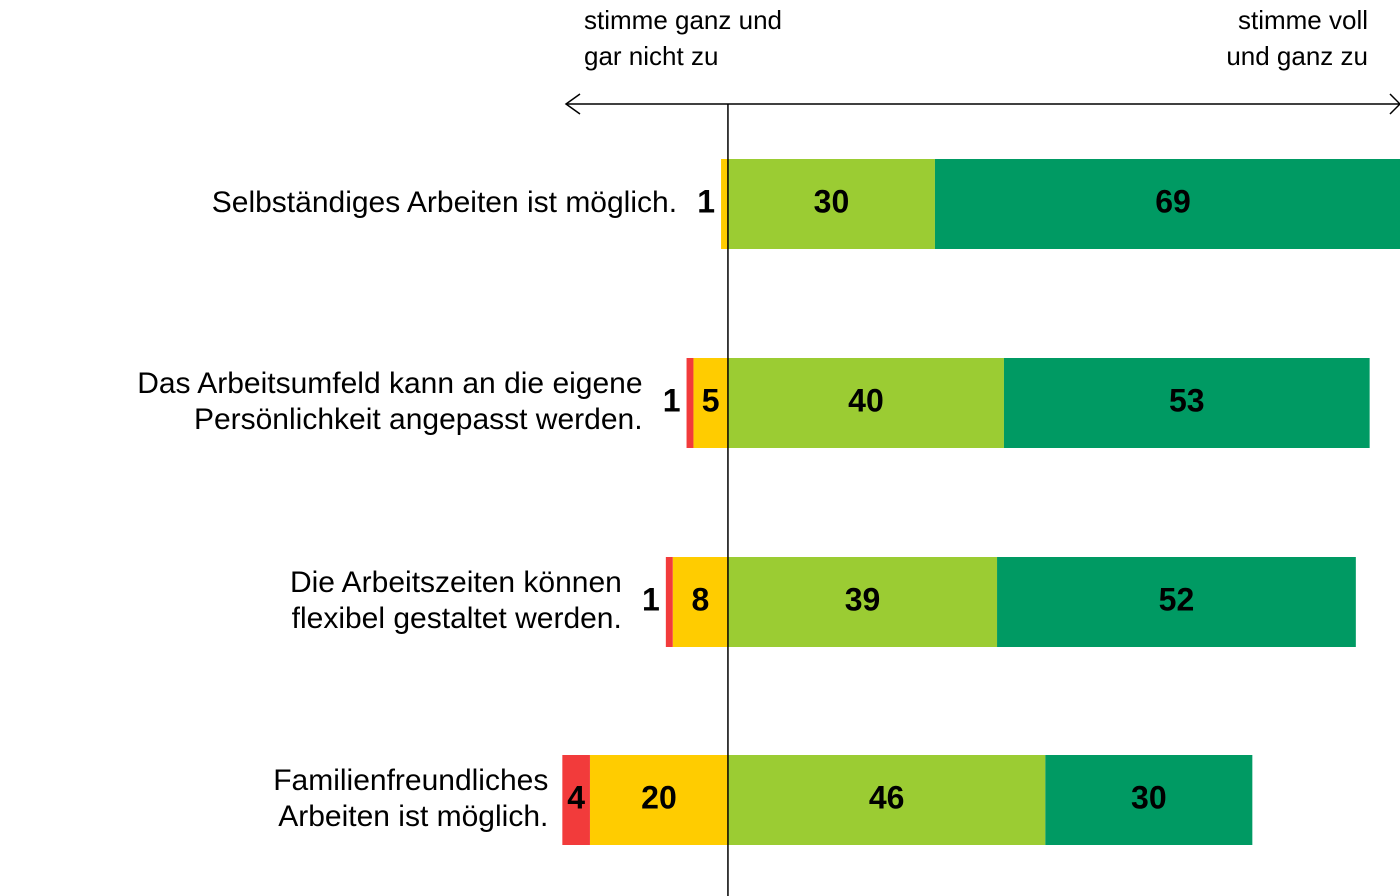 The height and width of the screenshot is (896, 1400). I want to click on scale-label-left: stimme ganz und, so click(683, 20).